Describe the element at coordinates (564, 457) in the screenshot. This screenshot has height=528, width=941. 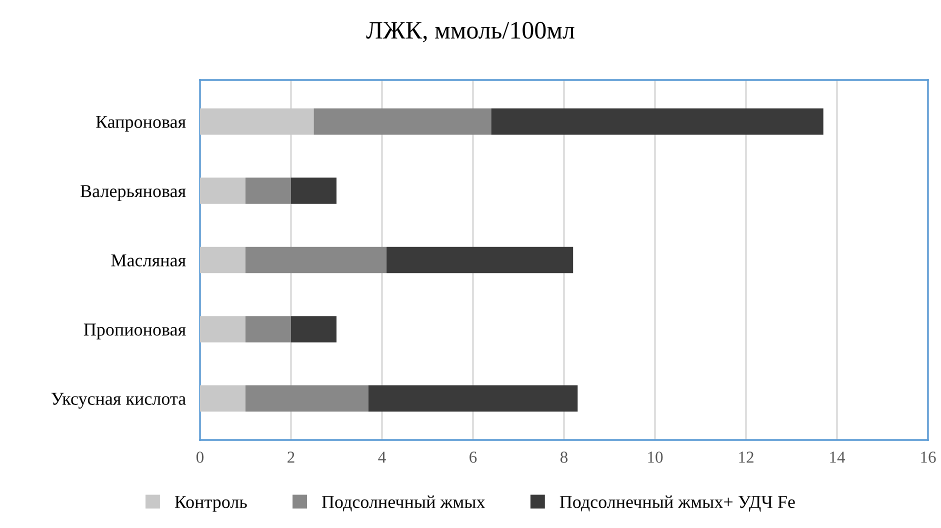
I see `x-tick-label: 8` at that location.